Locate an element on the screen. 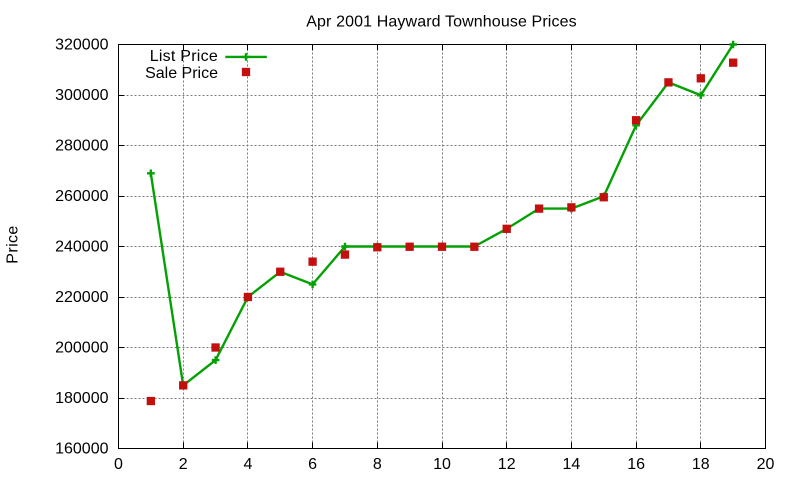 This screenshot has height=485, width=800. svg-text: List Price is located at coordinates (184, 56).